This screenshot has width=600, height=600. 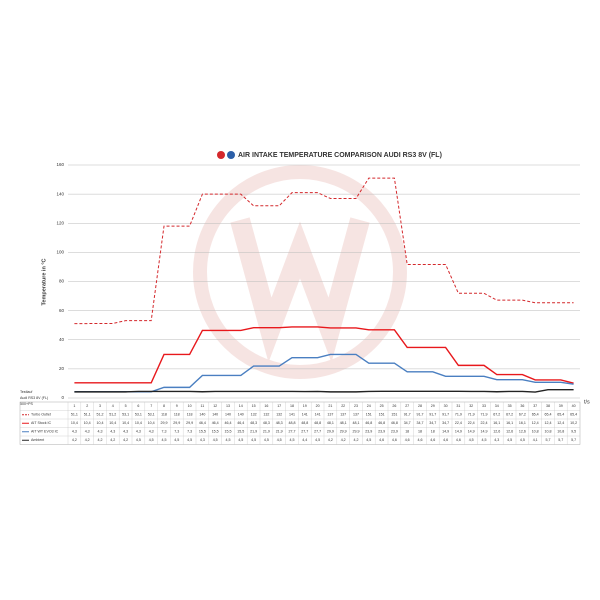 I want to click on table-cell: 16,1, so click(x=496, y=423).